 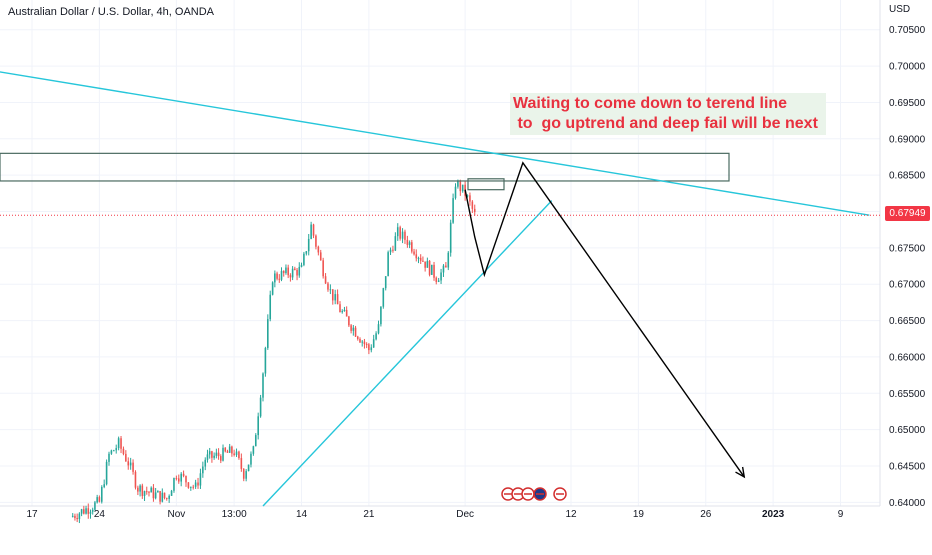 What do you see at coordinates (32, 514) in the screenshot?
I see `date-tick-label: 17` at bounding box center [32, 514].